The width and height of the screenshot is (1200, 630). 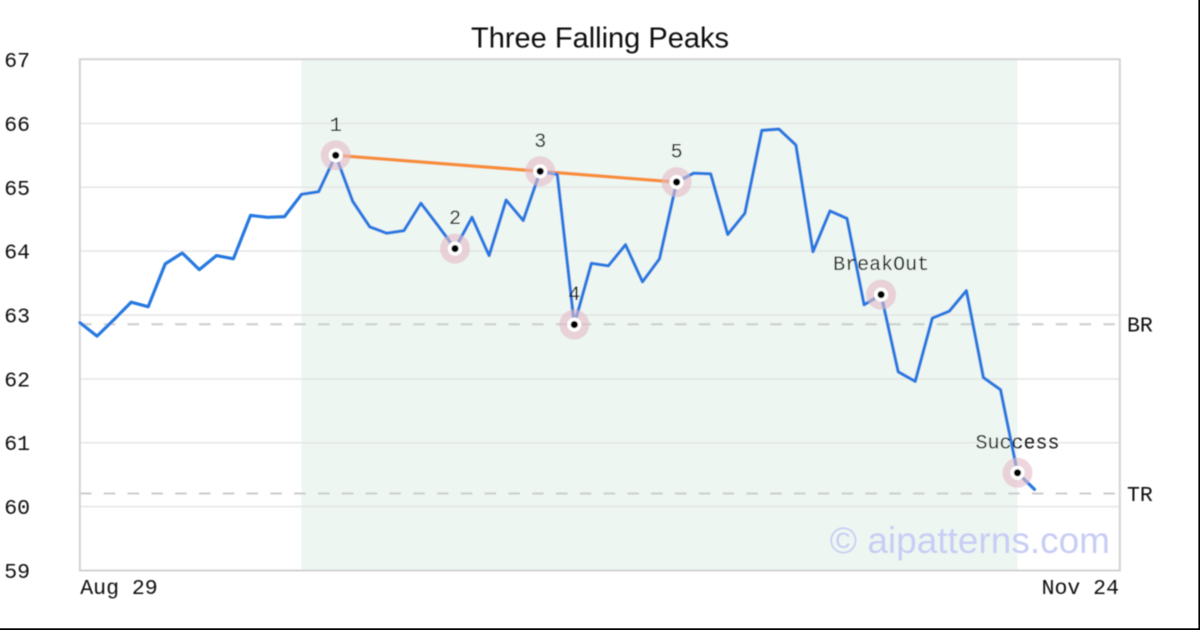 I want to click on svg-text: 62, so click(x=17, y=381).